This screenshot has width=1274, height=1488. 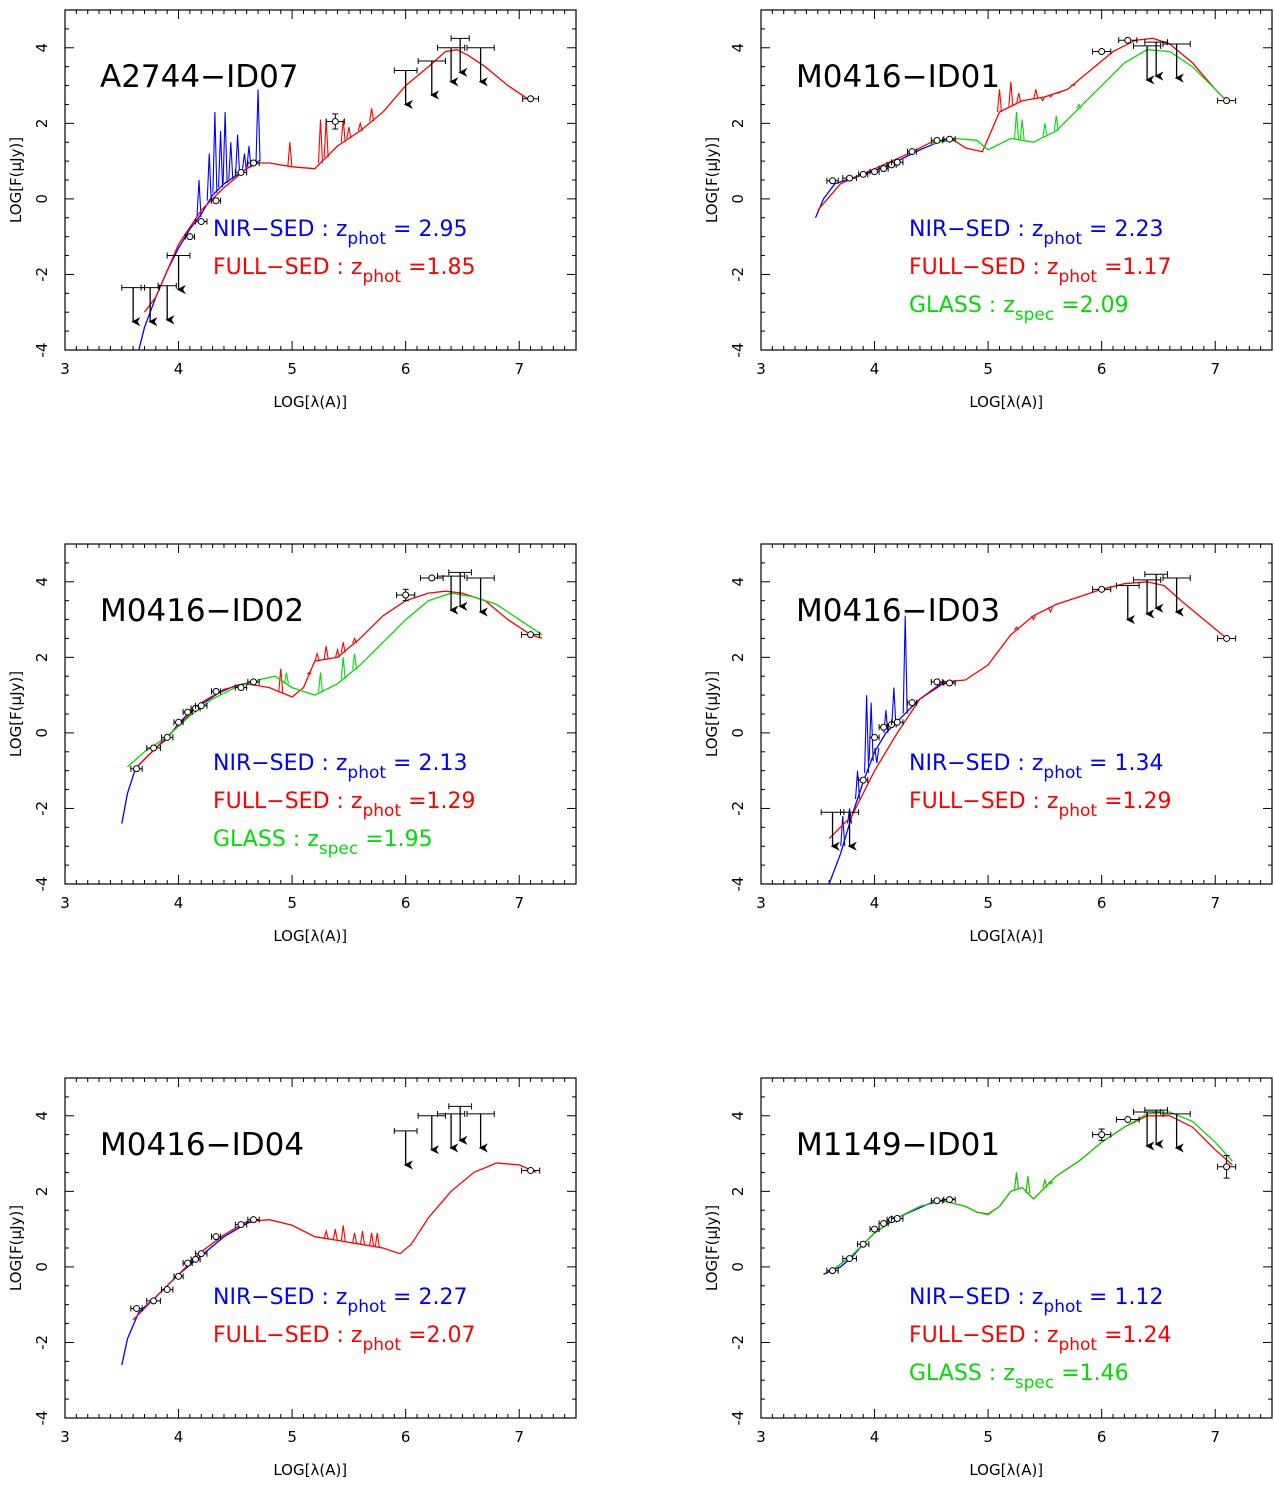 I want to click on nir-sed-line, so click(x=891, y=782).